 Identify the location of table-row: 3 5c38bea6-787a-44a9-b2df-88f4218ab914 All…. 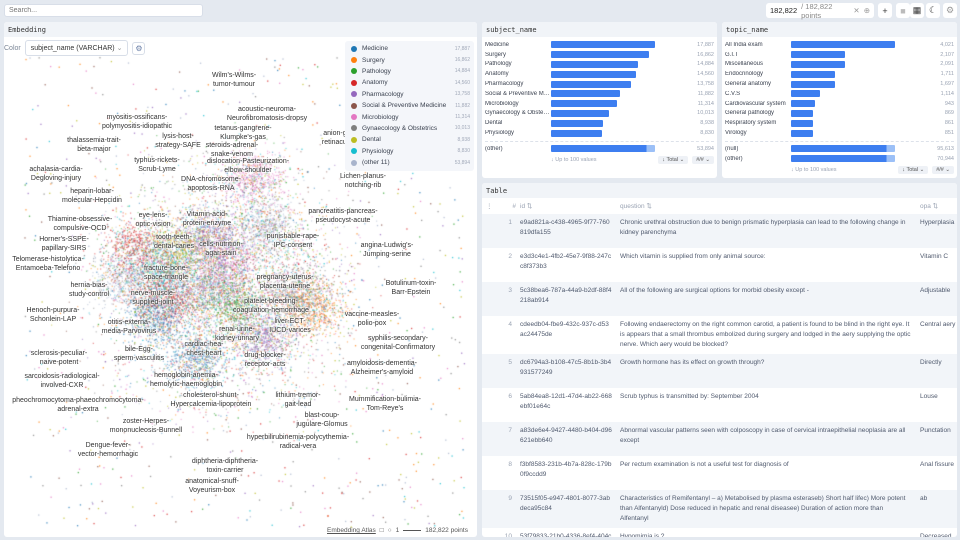
(719, 299).